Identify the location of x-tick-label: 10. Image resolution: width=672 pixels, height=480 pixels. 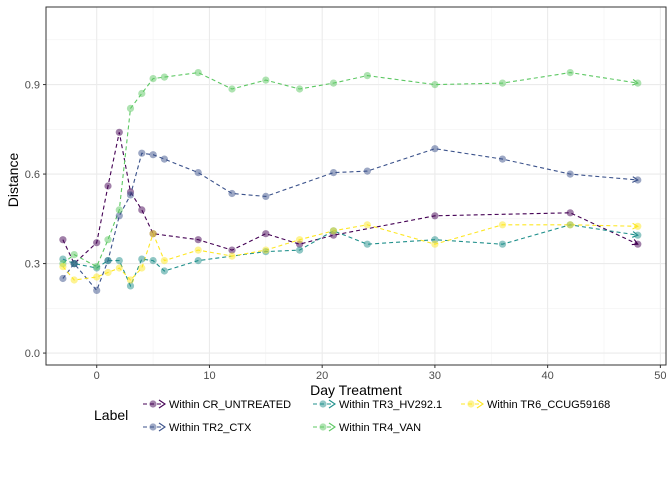
(209, 376).